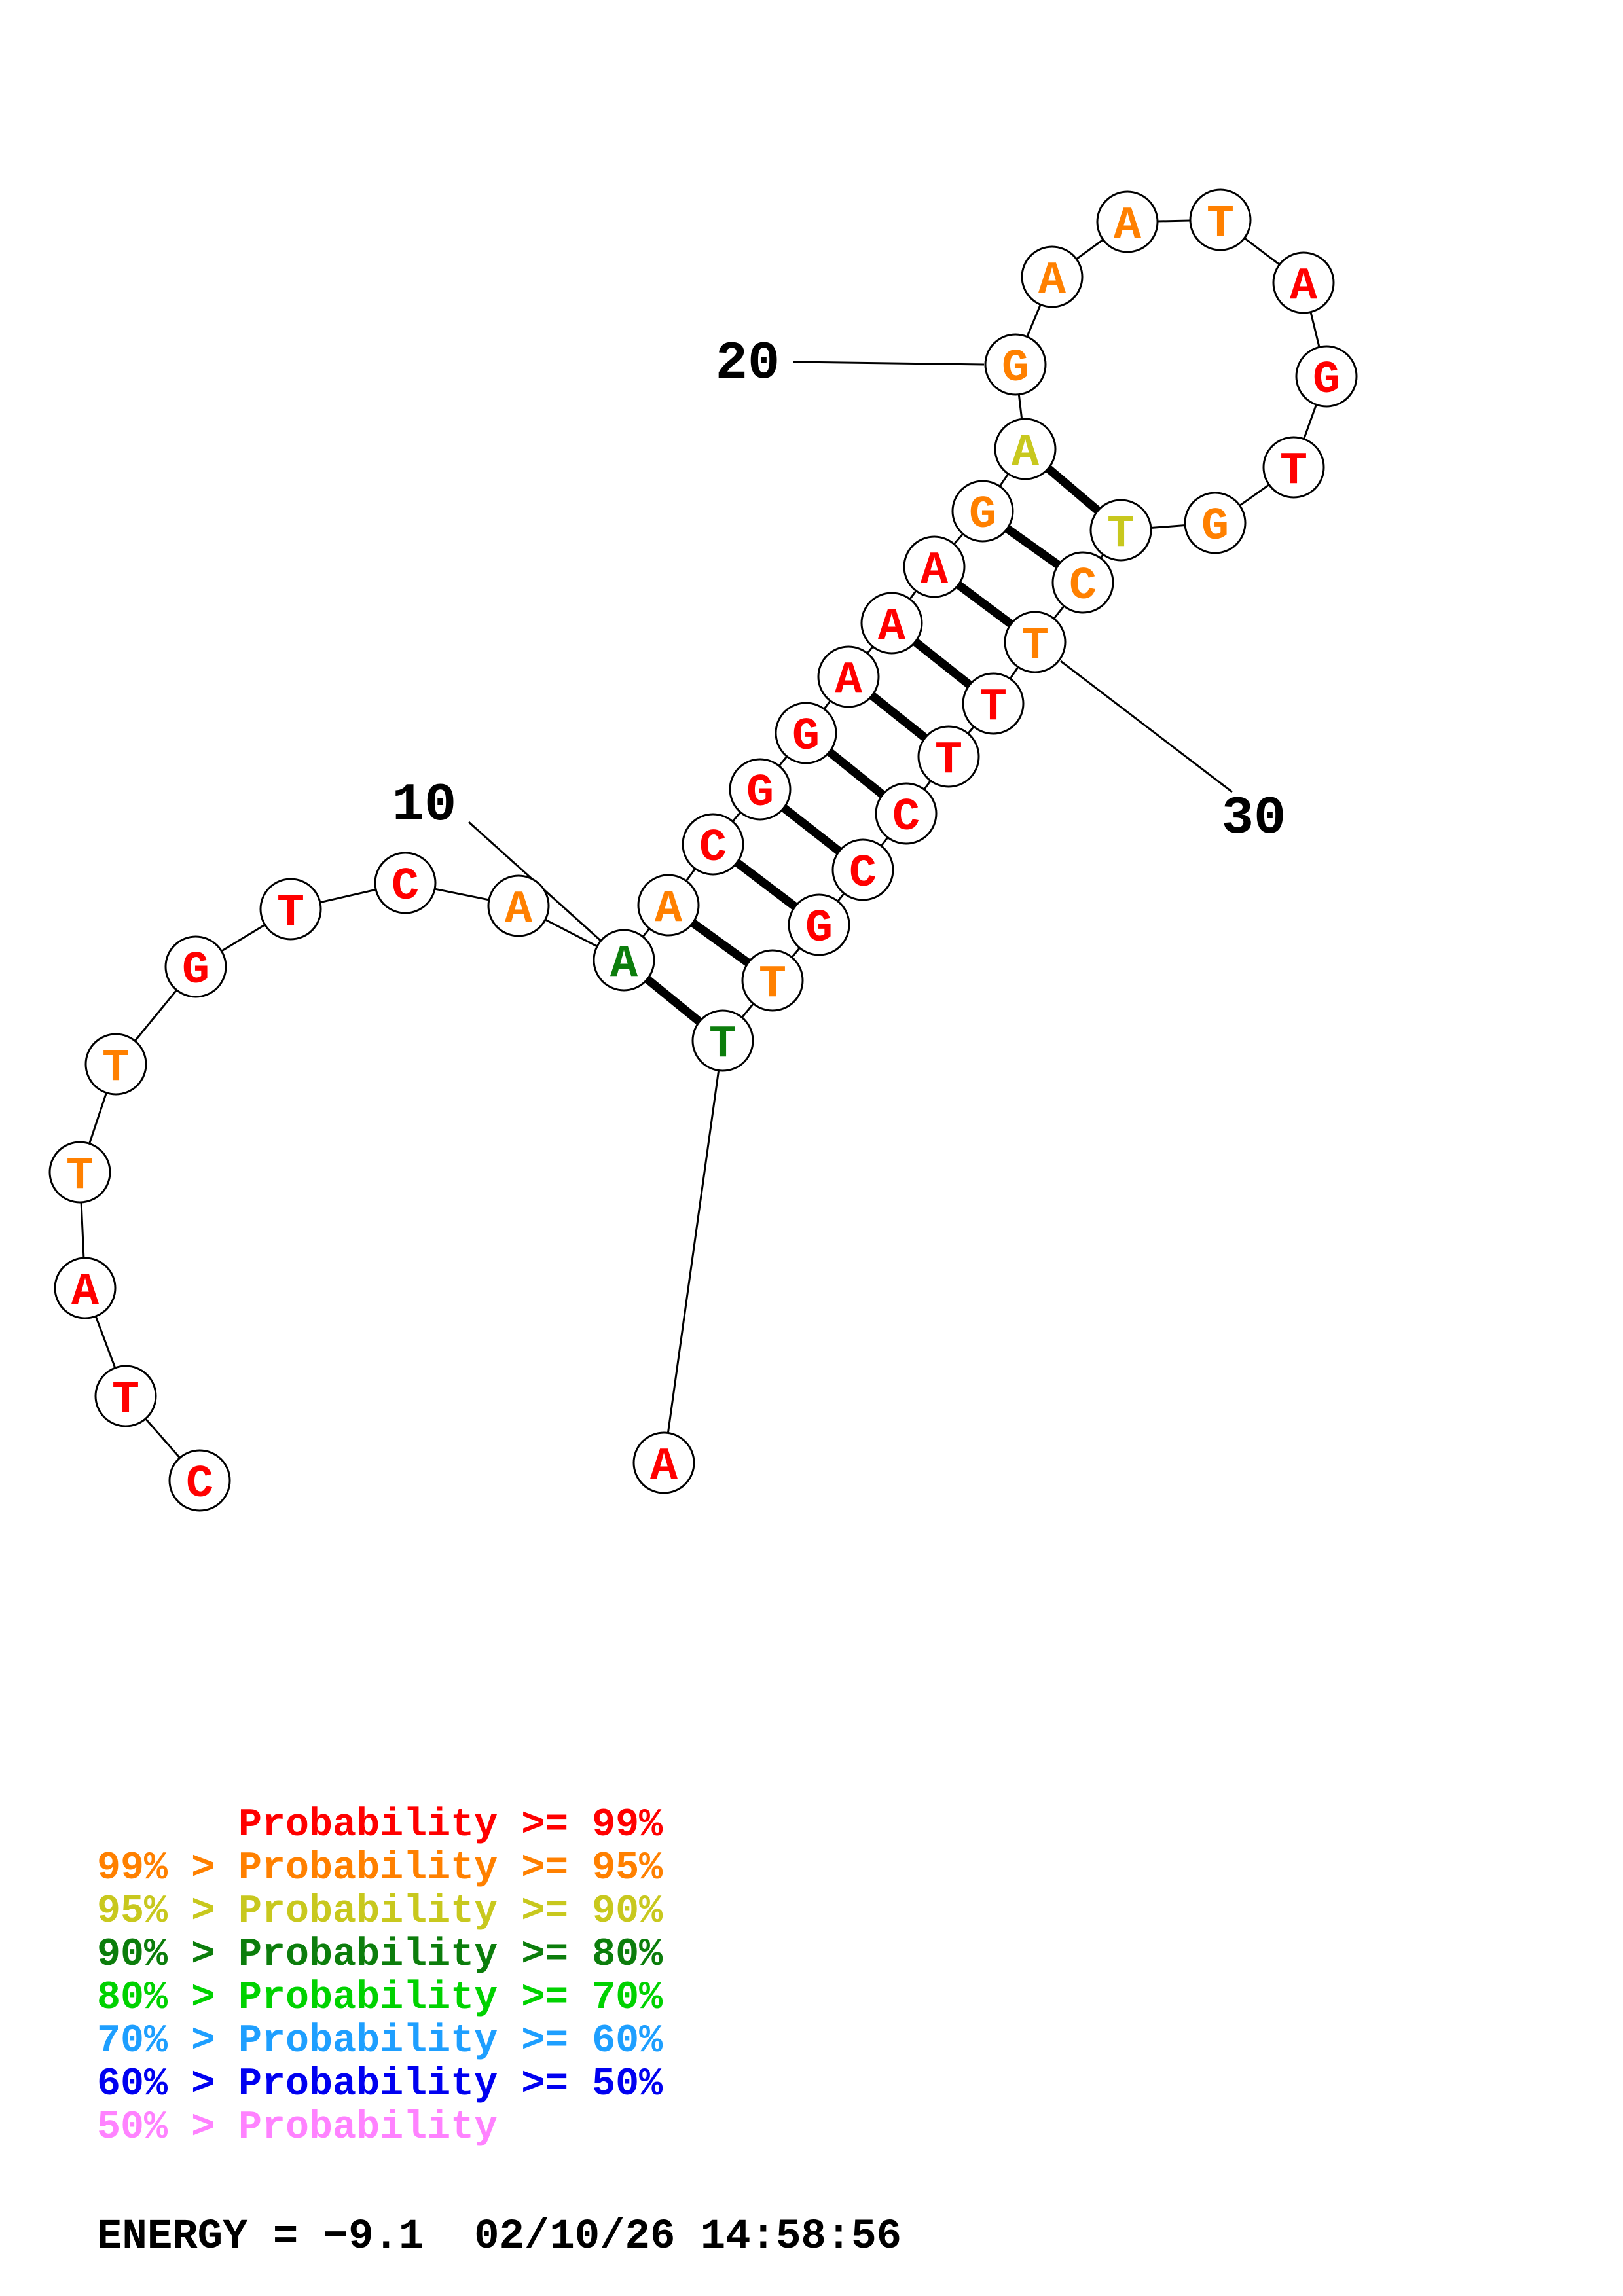 The width and height of the screenshot is (1623, 2296). What do you see at coordinates (380, 1825) in the screenshot?
I see `legend-row: Probability >= 99%` at bounding box center [380, 1825].